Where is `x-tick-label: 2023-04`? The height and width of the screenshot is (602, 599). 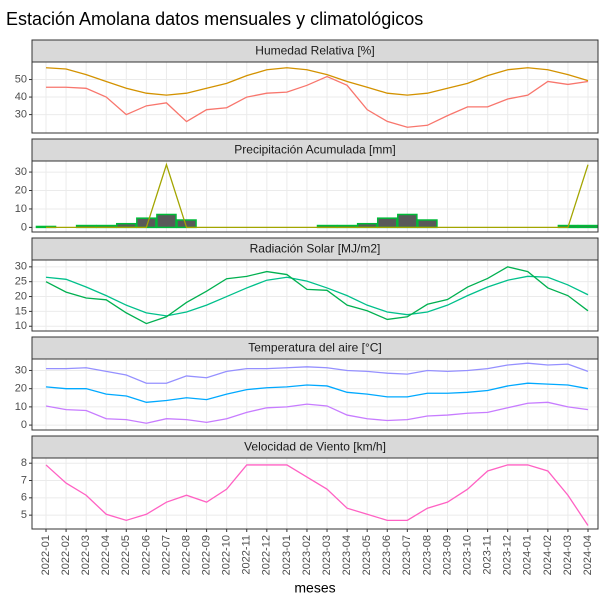
x-tick-label: 2023-04 is located at coordinates (347, 555).